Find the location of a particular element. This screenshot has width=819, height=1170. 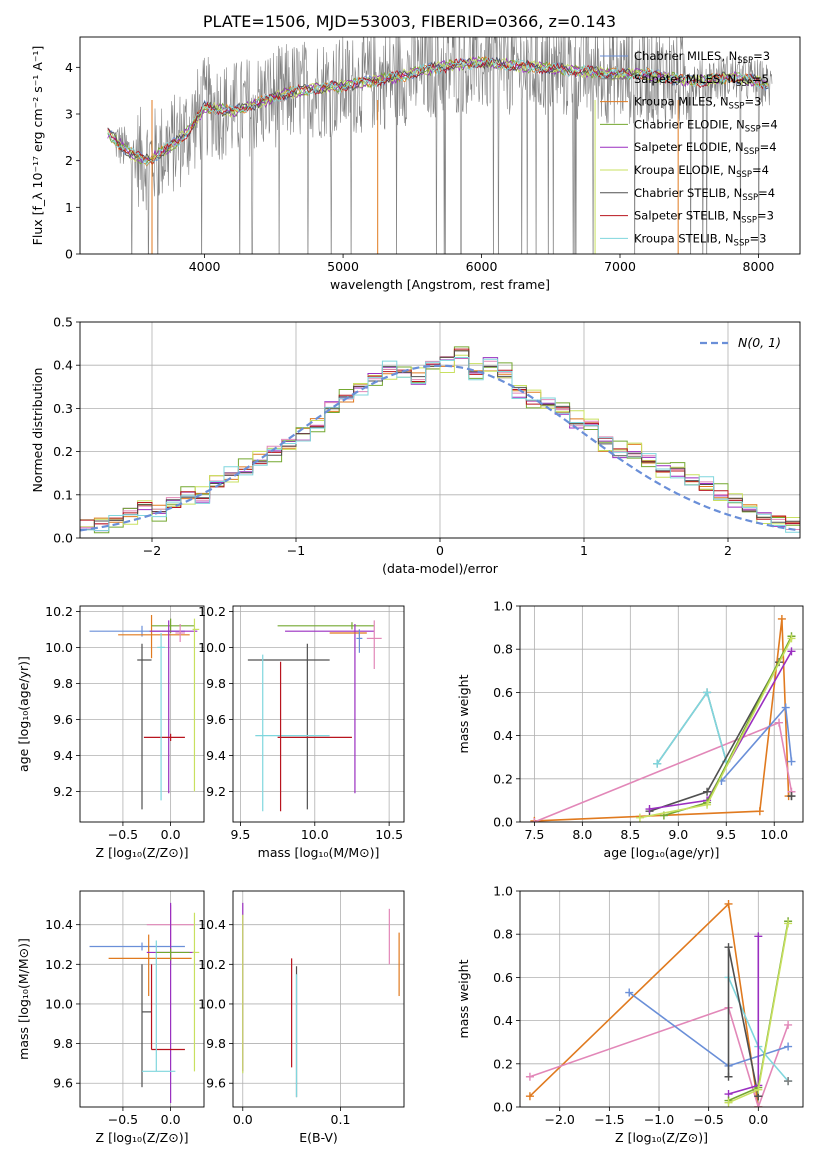

x-axis-label: E(B-V) is located at coordinates (318, 1137).